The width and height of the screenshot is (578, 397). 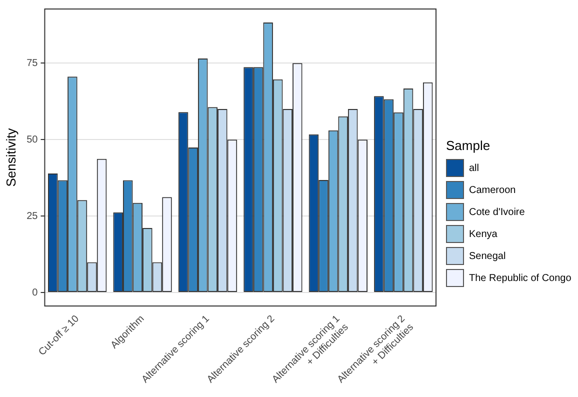 What do you see at coordinates (469, 145) in the screenshot?
I see `legend-title: Sample` at bounding box center [469, 145].